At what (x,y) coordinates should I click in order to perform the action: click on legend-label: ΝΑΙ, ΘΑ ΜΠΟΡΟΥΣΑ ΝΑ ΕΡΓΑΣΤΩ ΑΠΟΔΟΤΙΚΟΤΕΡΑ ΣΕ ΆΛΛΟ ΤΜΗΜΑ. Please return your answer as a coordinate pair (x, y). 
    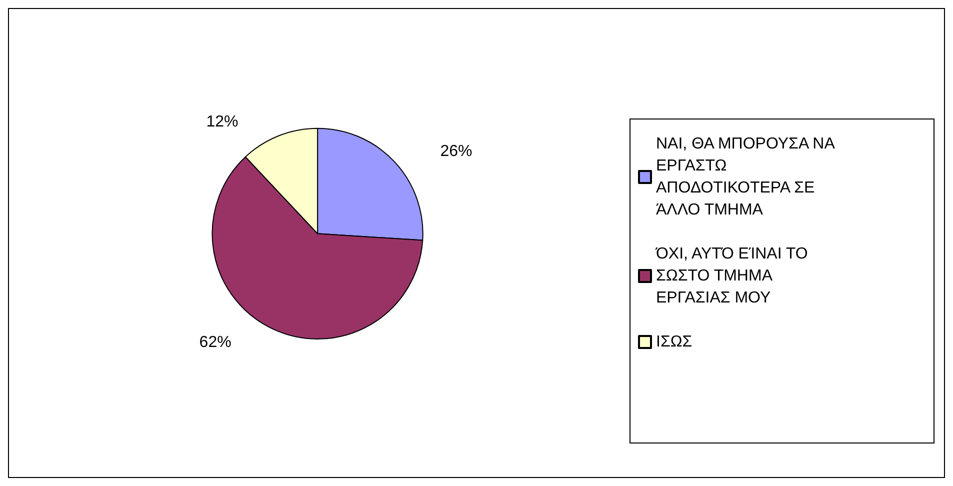
    Looking at the image, I should click on (747, 177).